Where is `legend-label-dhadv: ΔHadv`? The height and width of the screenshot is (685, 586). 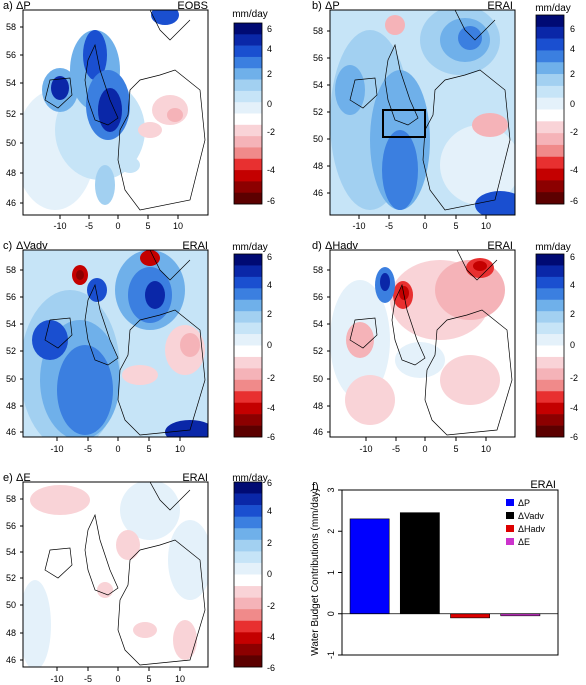
legend-label-dhadv: ΔHadv is located at coordinates (532, 529).